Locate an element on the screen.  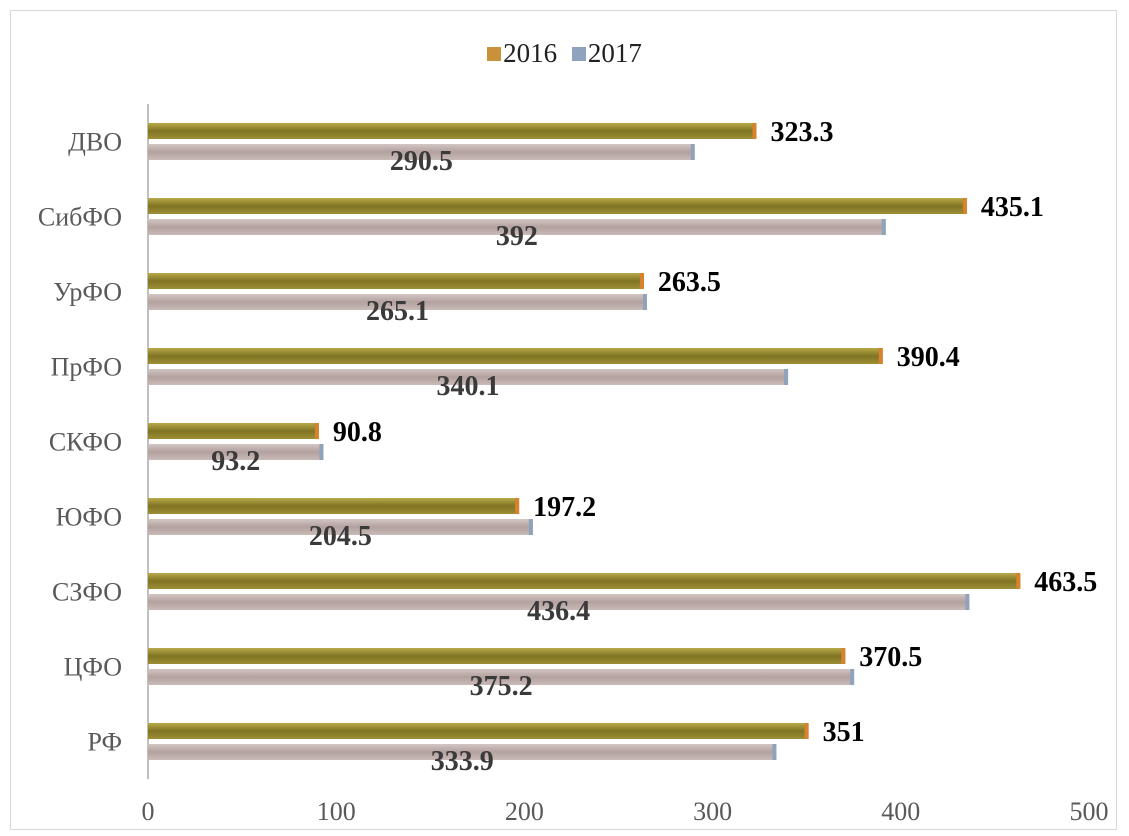
category-label: СКФО is located at coordinates (85, 442).